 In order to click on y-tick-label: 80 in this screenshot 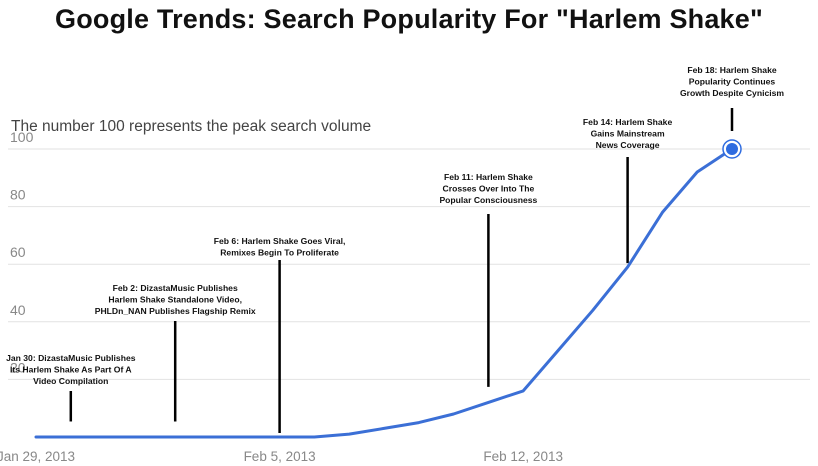, I will do `click(18, 195)`.